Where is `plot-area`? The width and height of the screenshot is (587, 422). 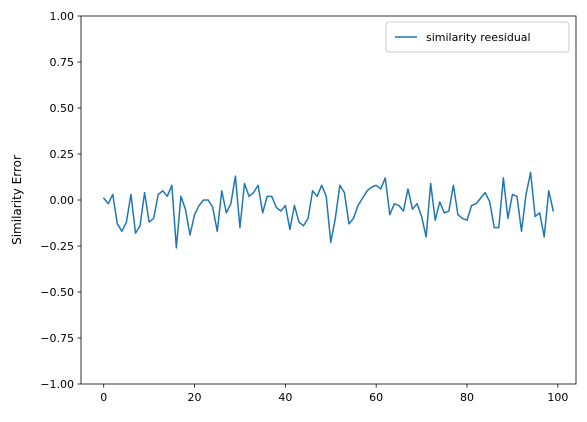 plot-area is located at coordinates (328, 210).